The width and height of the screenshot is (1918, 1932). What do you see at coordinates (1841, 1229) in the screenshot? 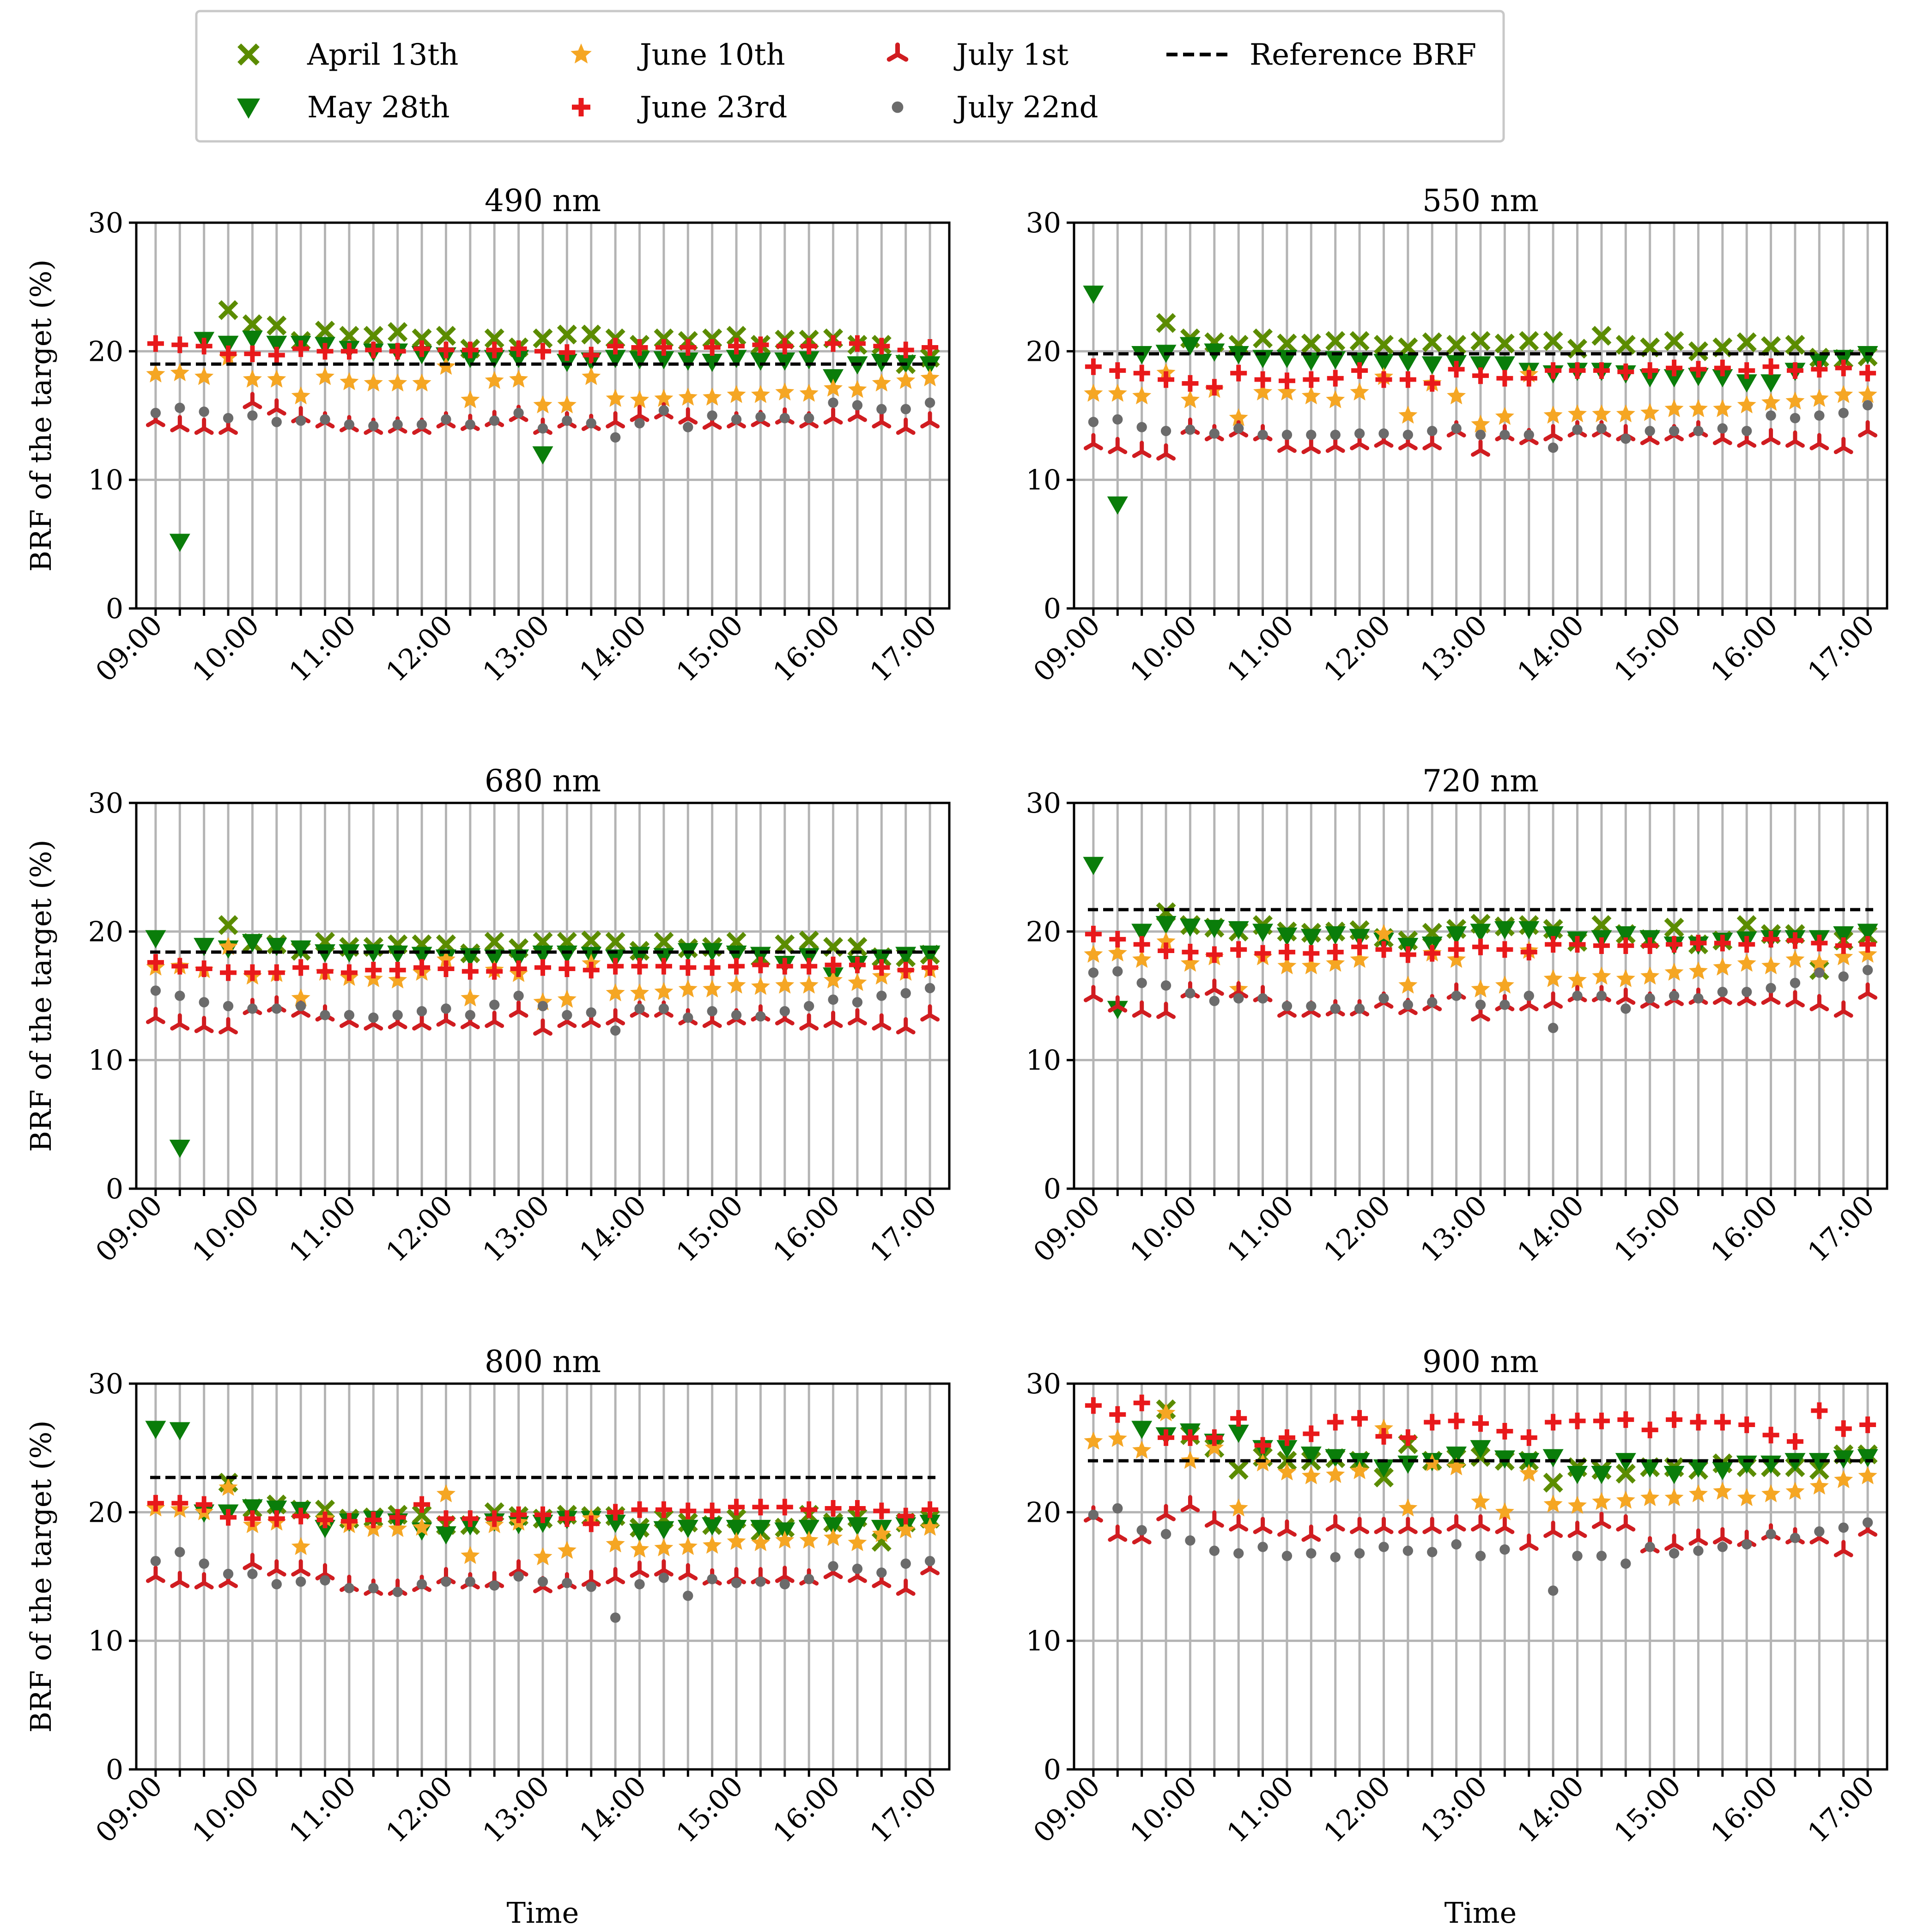
I see `x-tick-label: 17:00` at bounding box center [1841, 1229].